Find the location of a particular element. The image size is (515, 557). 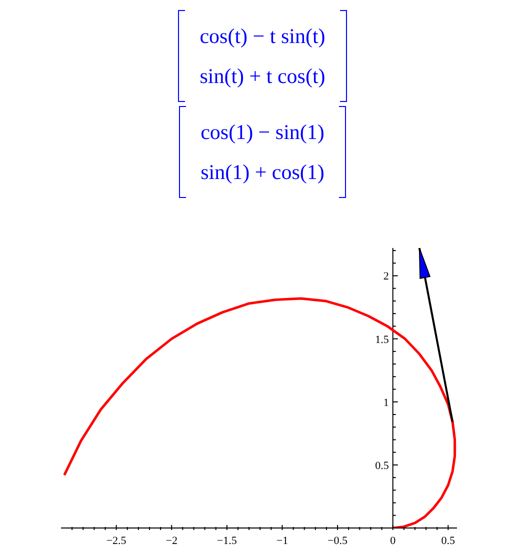

y-tick-label: 0.5 is located at coordinates (382, 466).